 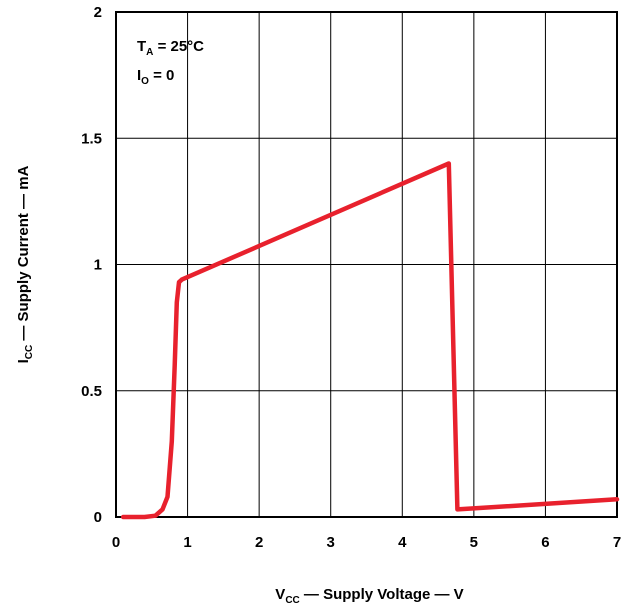 I want to click on y-axis-label: ICC — Supply Current — mA, so click(x=25, y=264).